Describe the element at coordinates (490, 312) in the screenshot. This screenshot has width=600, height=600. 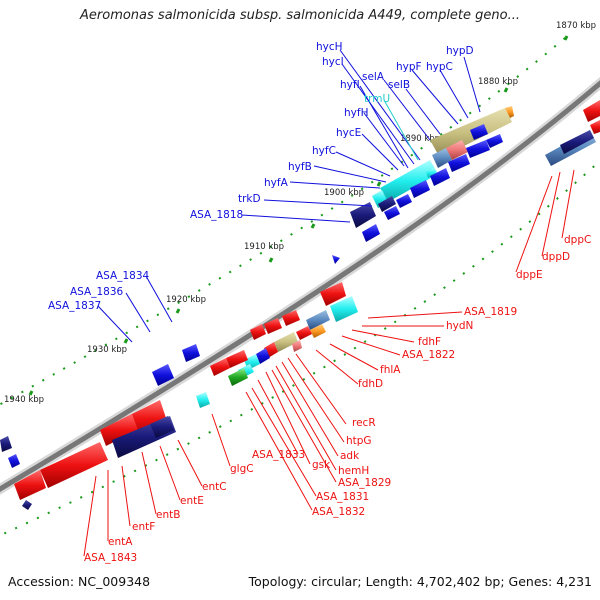
I see `gene-label: ASA_1819` at that location.